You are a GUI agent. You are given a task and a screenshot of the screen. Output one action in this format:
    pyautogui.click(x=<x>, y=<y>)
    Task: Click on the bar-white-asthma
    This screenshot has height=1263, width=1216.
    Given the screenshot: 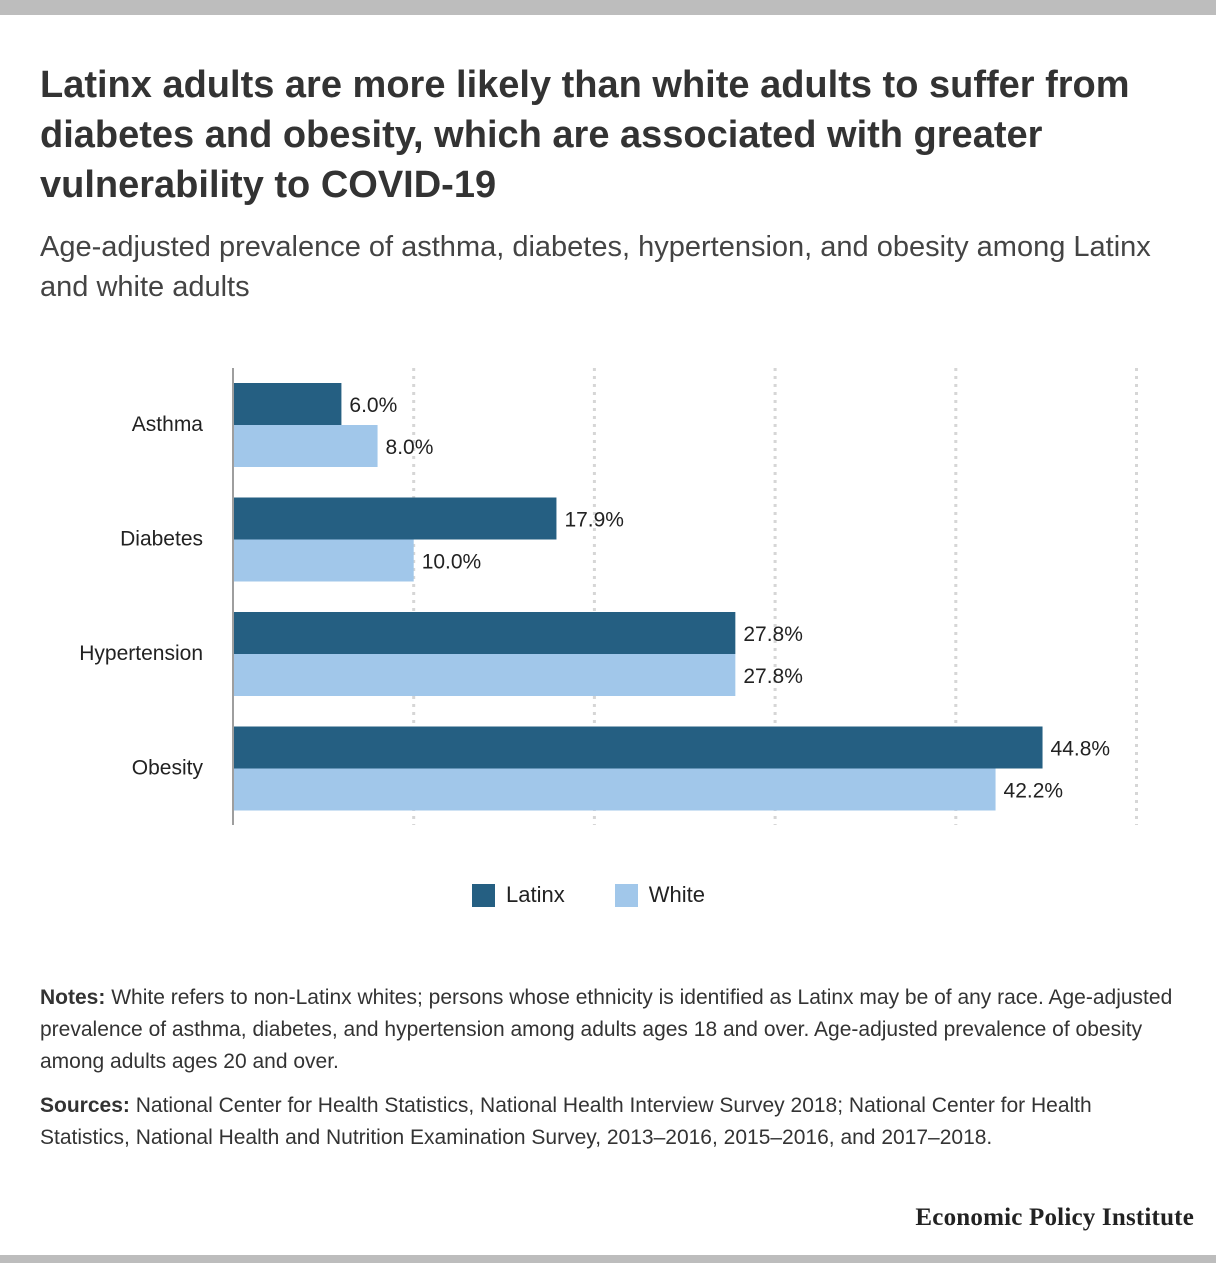 What is the action you would take?
    pyautogui.click(x=305, y=446)
    